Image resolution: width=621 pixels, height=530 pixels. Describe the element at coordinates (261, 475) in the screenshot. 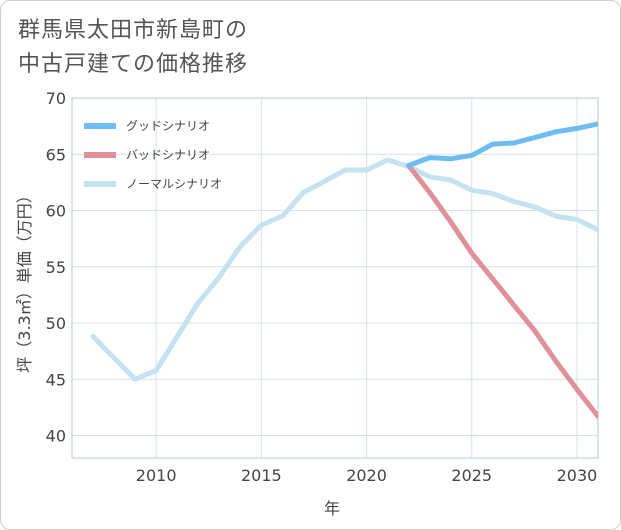

I see `x-tick-label: 2015` at that location.